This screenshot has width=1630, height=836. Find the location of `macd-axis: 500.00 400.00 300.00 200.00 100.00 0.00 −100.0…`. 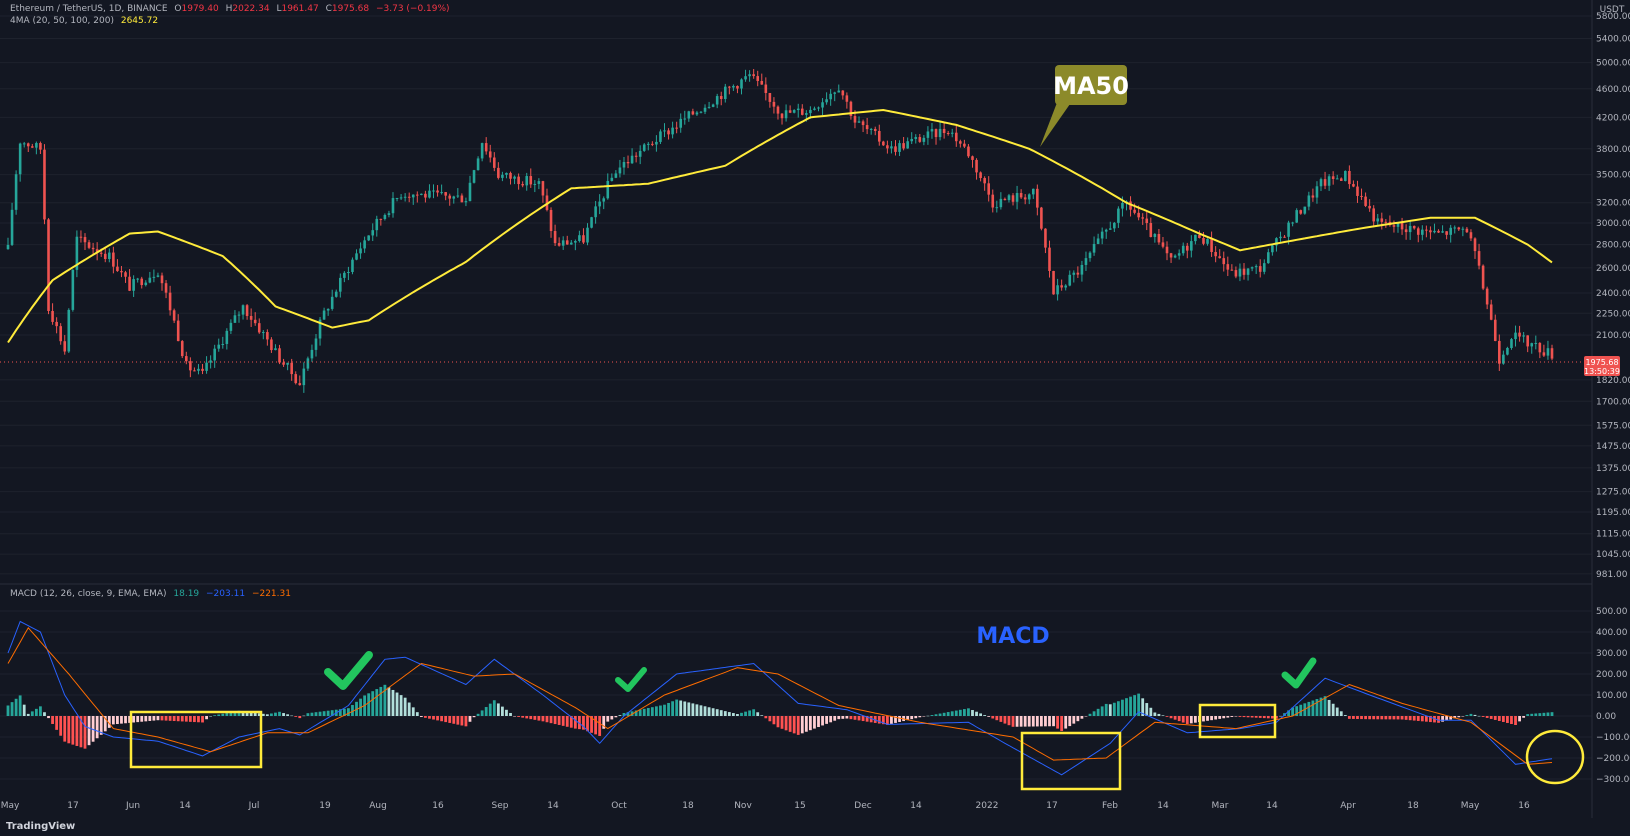

macd-axis: 500.00 400.00 300.00 200.00 100.00 0.00 −100.0… is located at coordinates (1613, 696).